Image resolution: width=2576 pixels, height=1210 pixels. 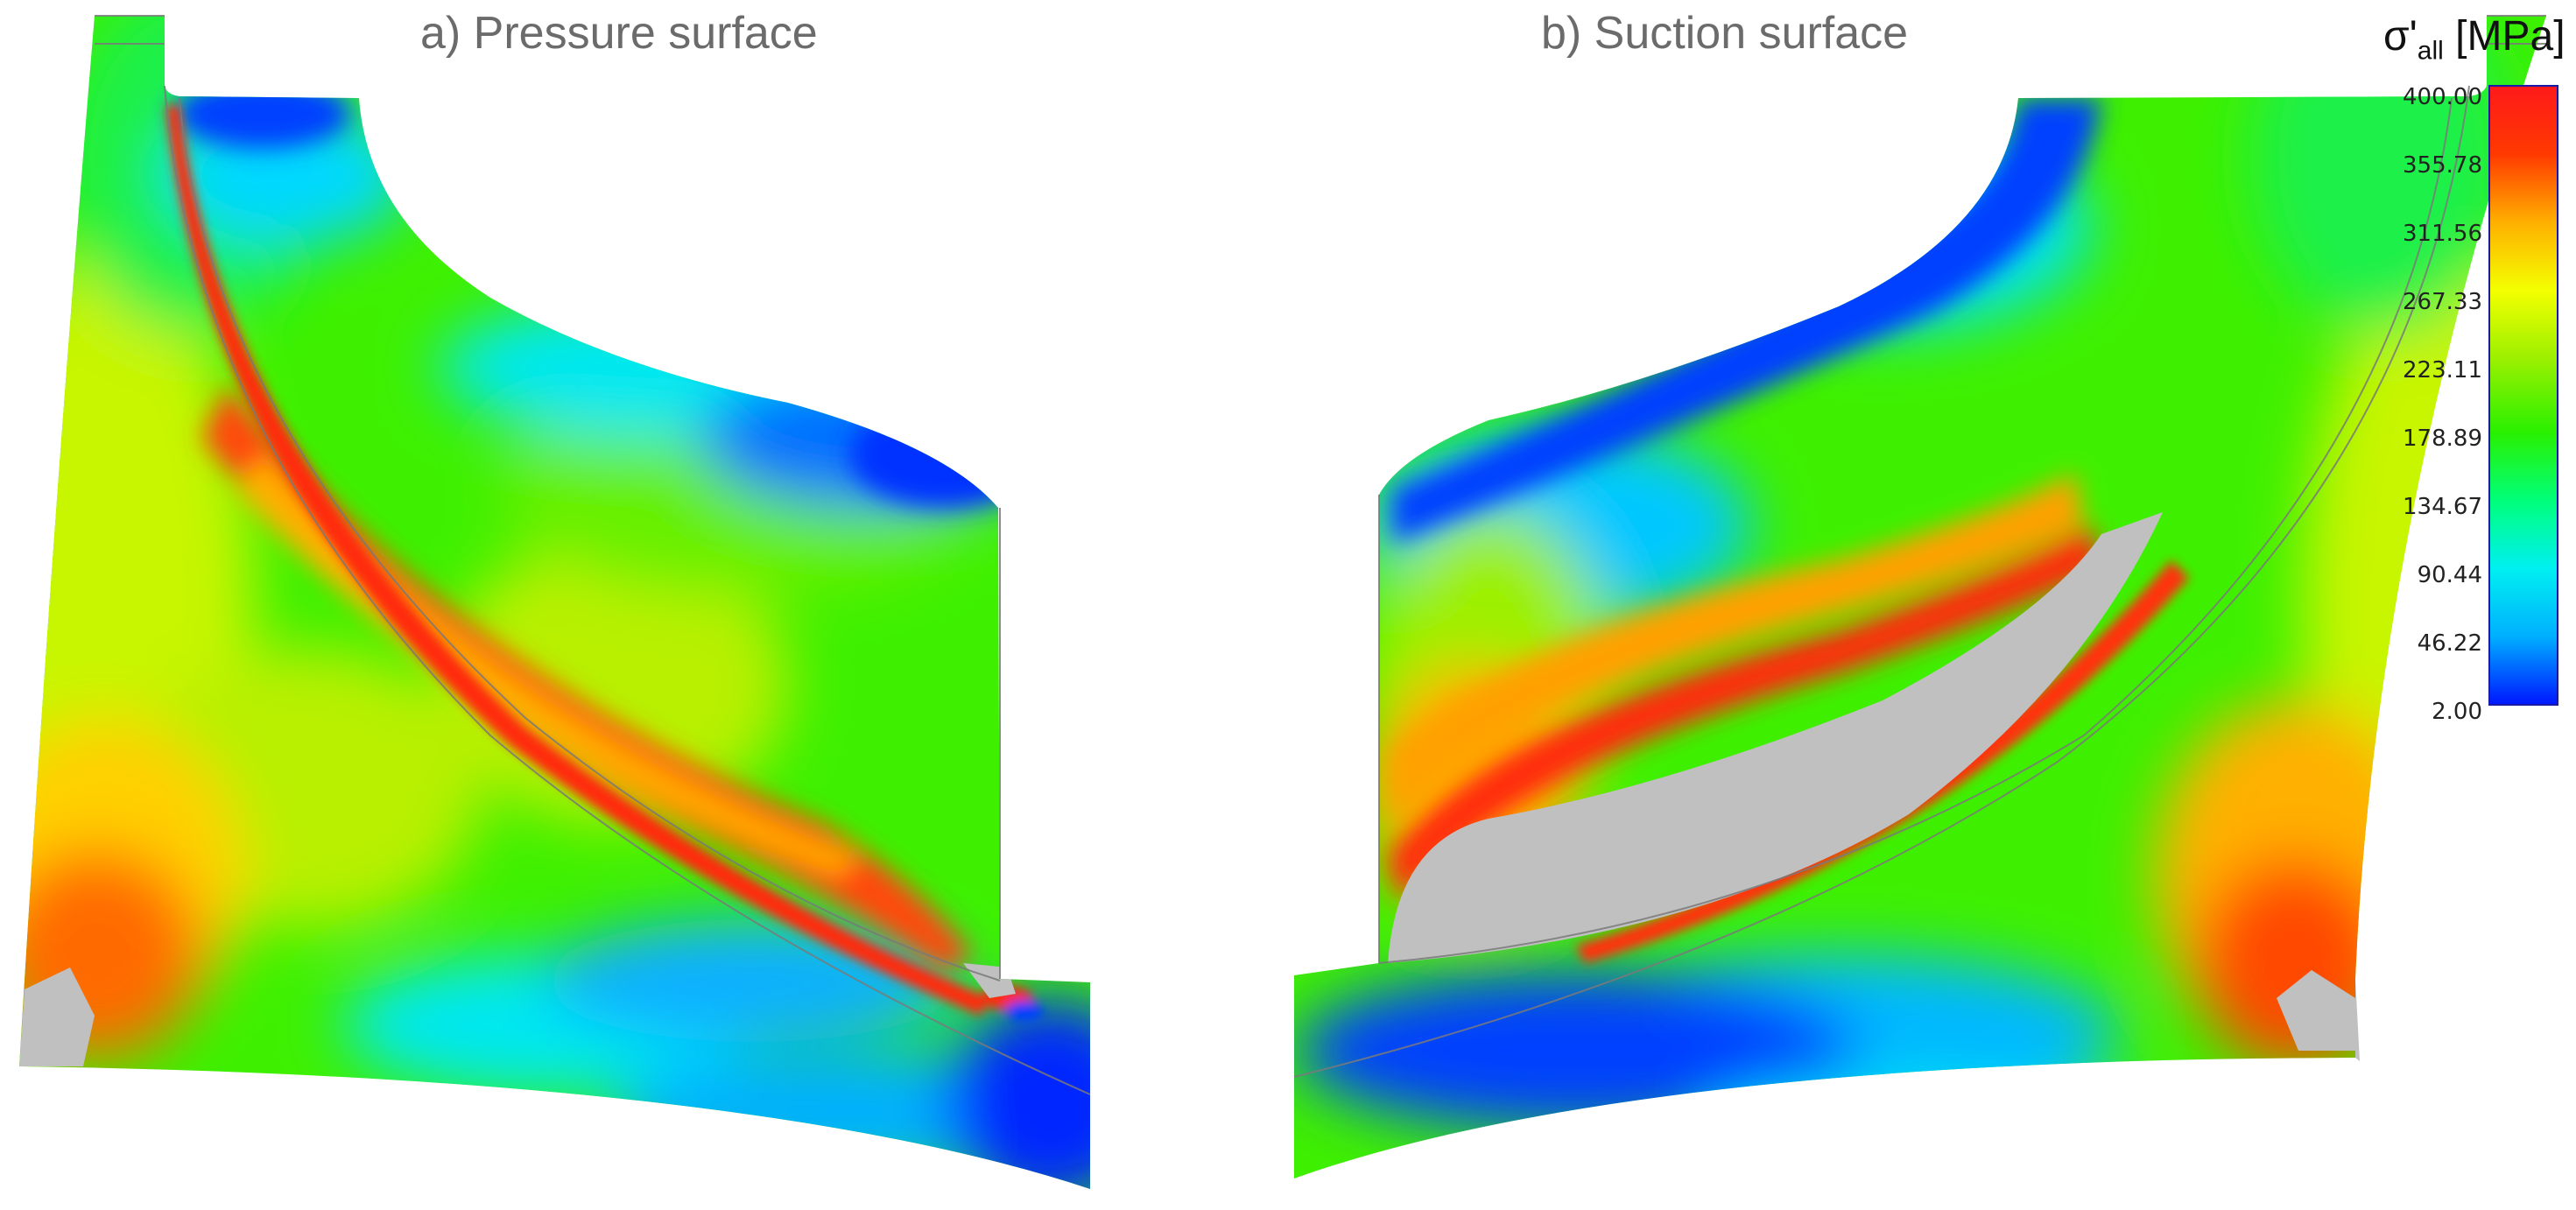 I want to click on colorbar-tick-355: 355.78, so click(x=2442, y=165).